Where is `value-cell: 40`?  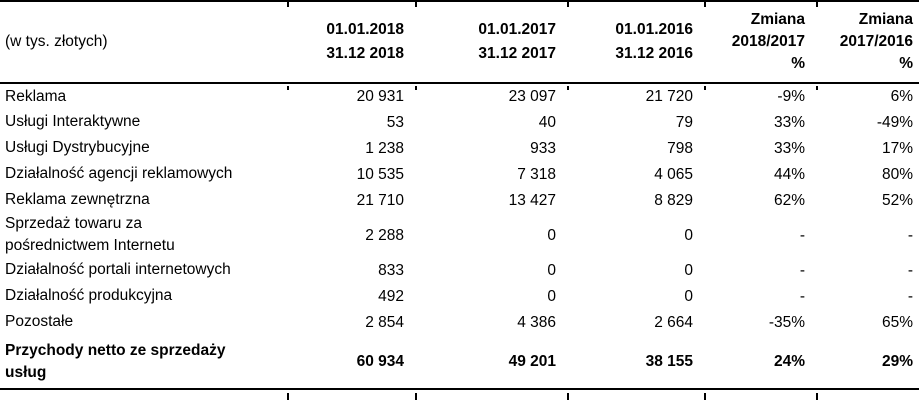
value-cell: 40 is located at coordinates (547, 122).